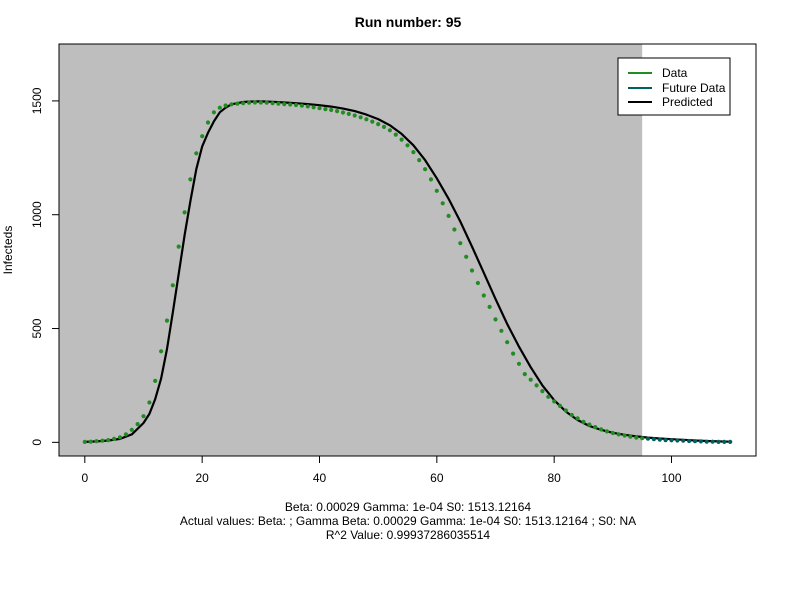 The width and height of the screenshot is (800, 600). Describe the element at coordinates (45, 266) in the screenshot. I see `y-axis: 0 500 1000 1500` at that location.